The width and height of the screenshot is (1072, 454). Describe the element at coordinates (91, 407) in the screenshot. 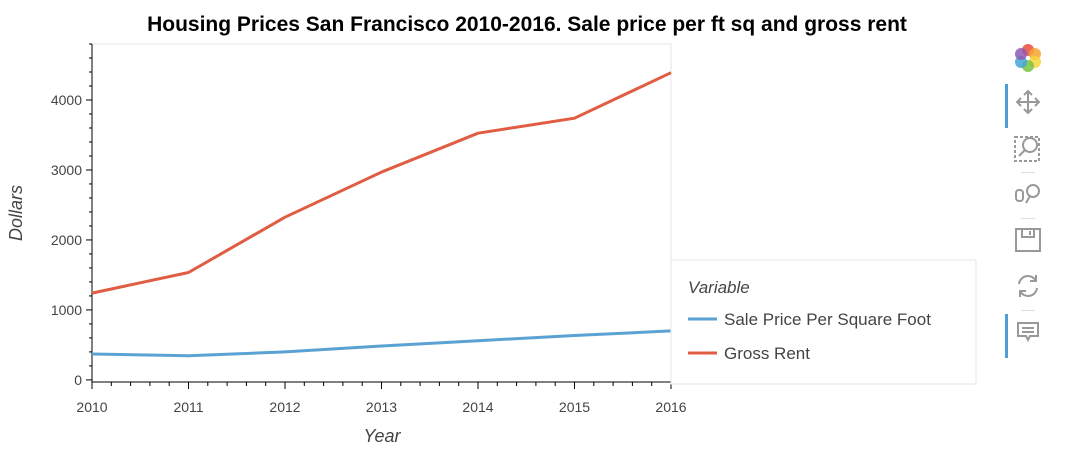

I see `x-tick-label: 2010` at that location.